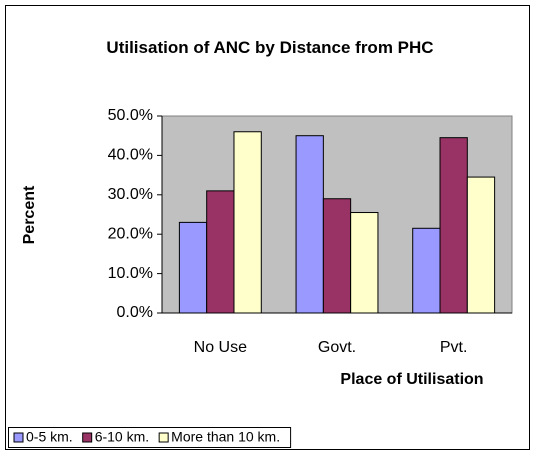 The width and height of the screenshot is (536, 456). What do you see at coordinates (220, 347) in the screenshot?
I see `x-tick-label: No Use` at bounding box center [220, 347].